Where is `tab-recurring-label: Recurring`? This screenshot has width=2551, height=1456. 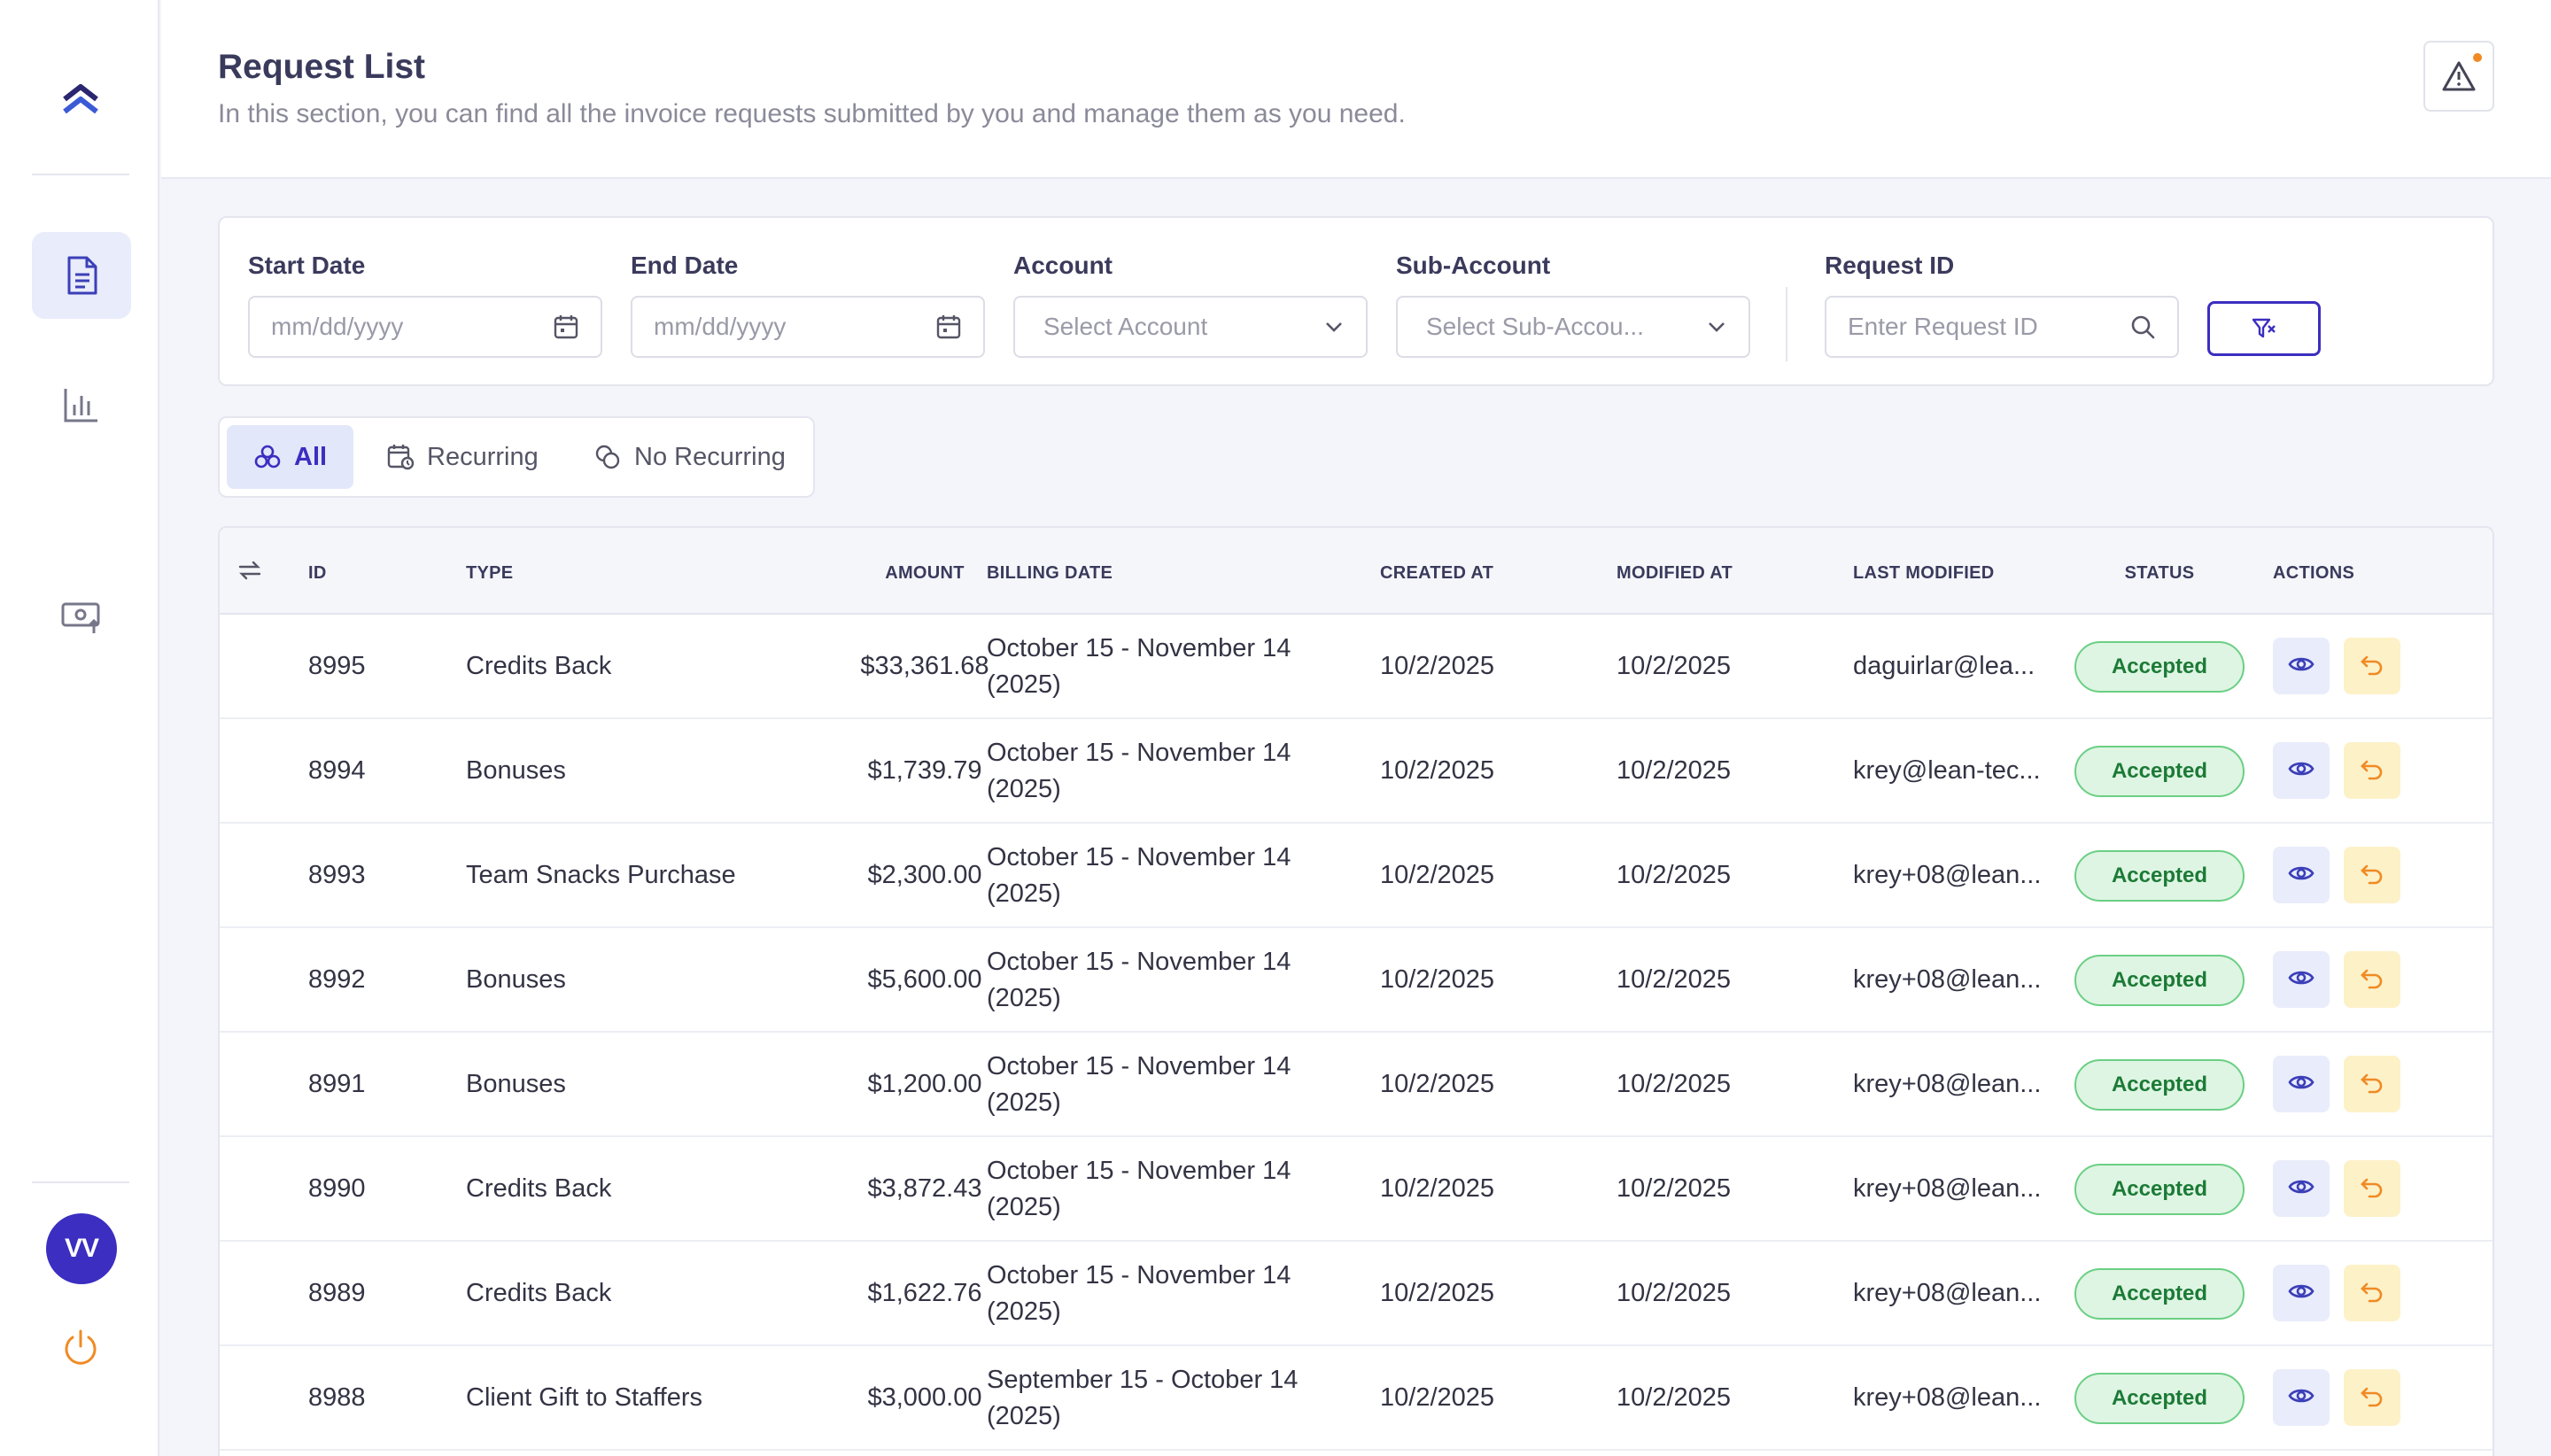
tab-recurring-label: Recurring is located at coordinates (483, 457).